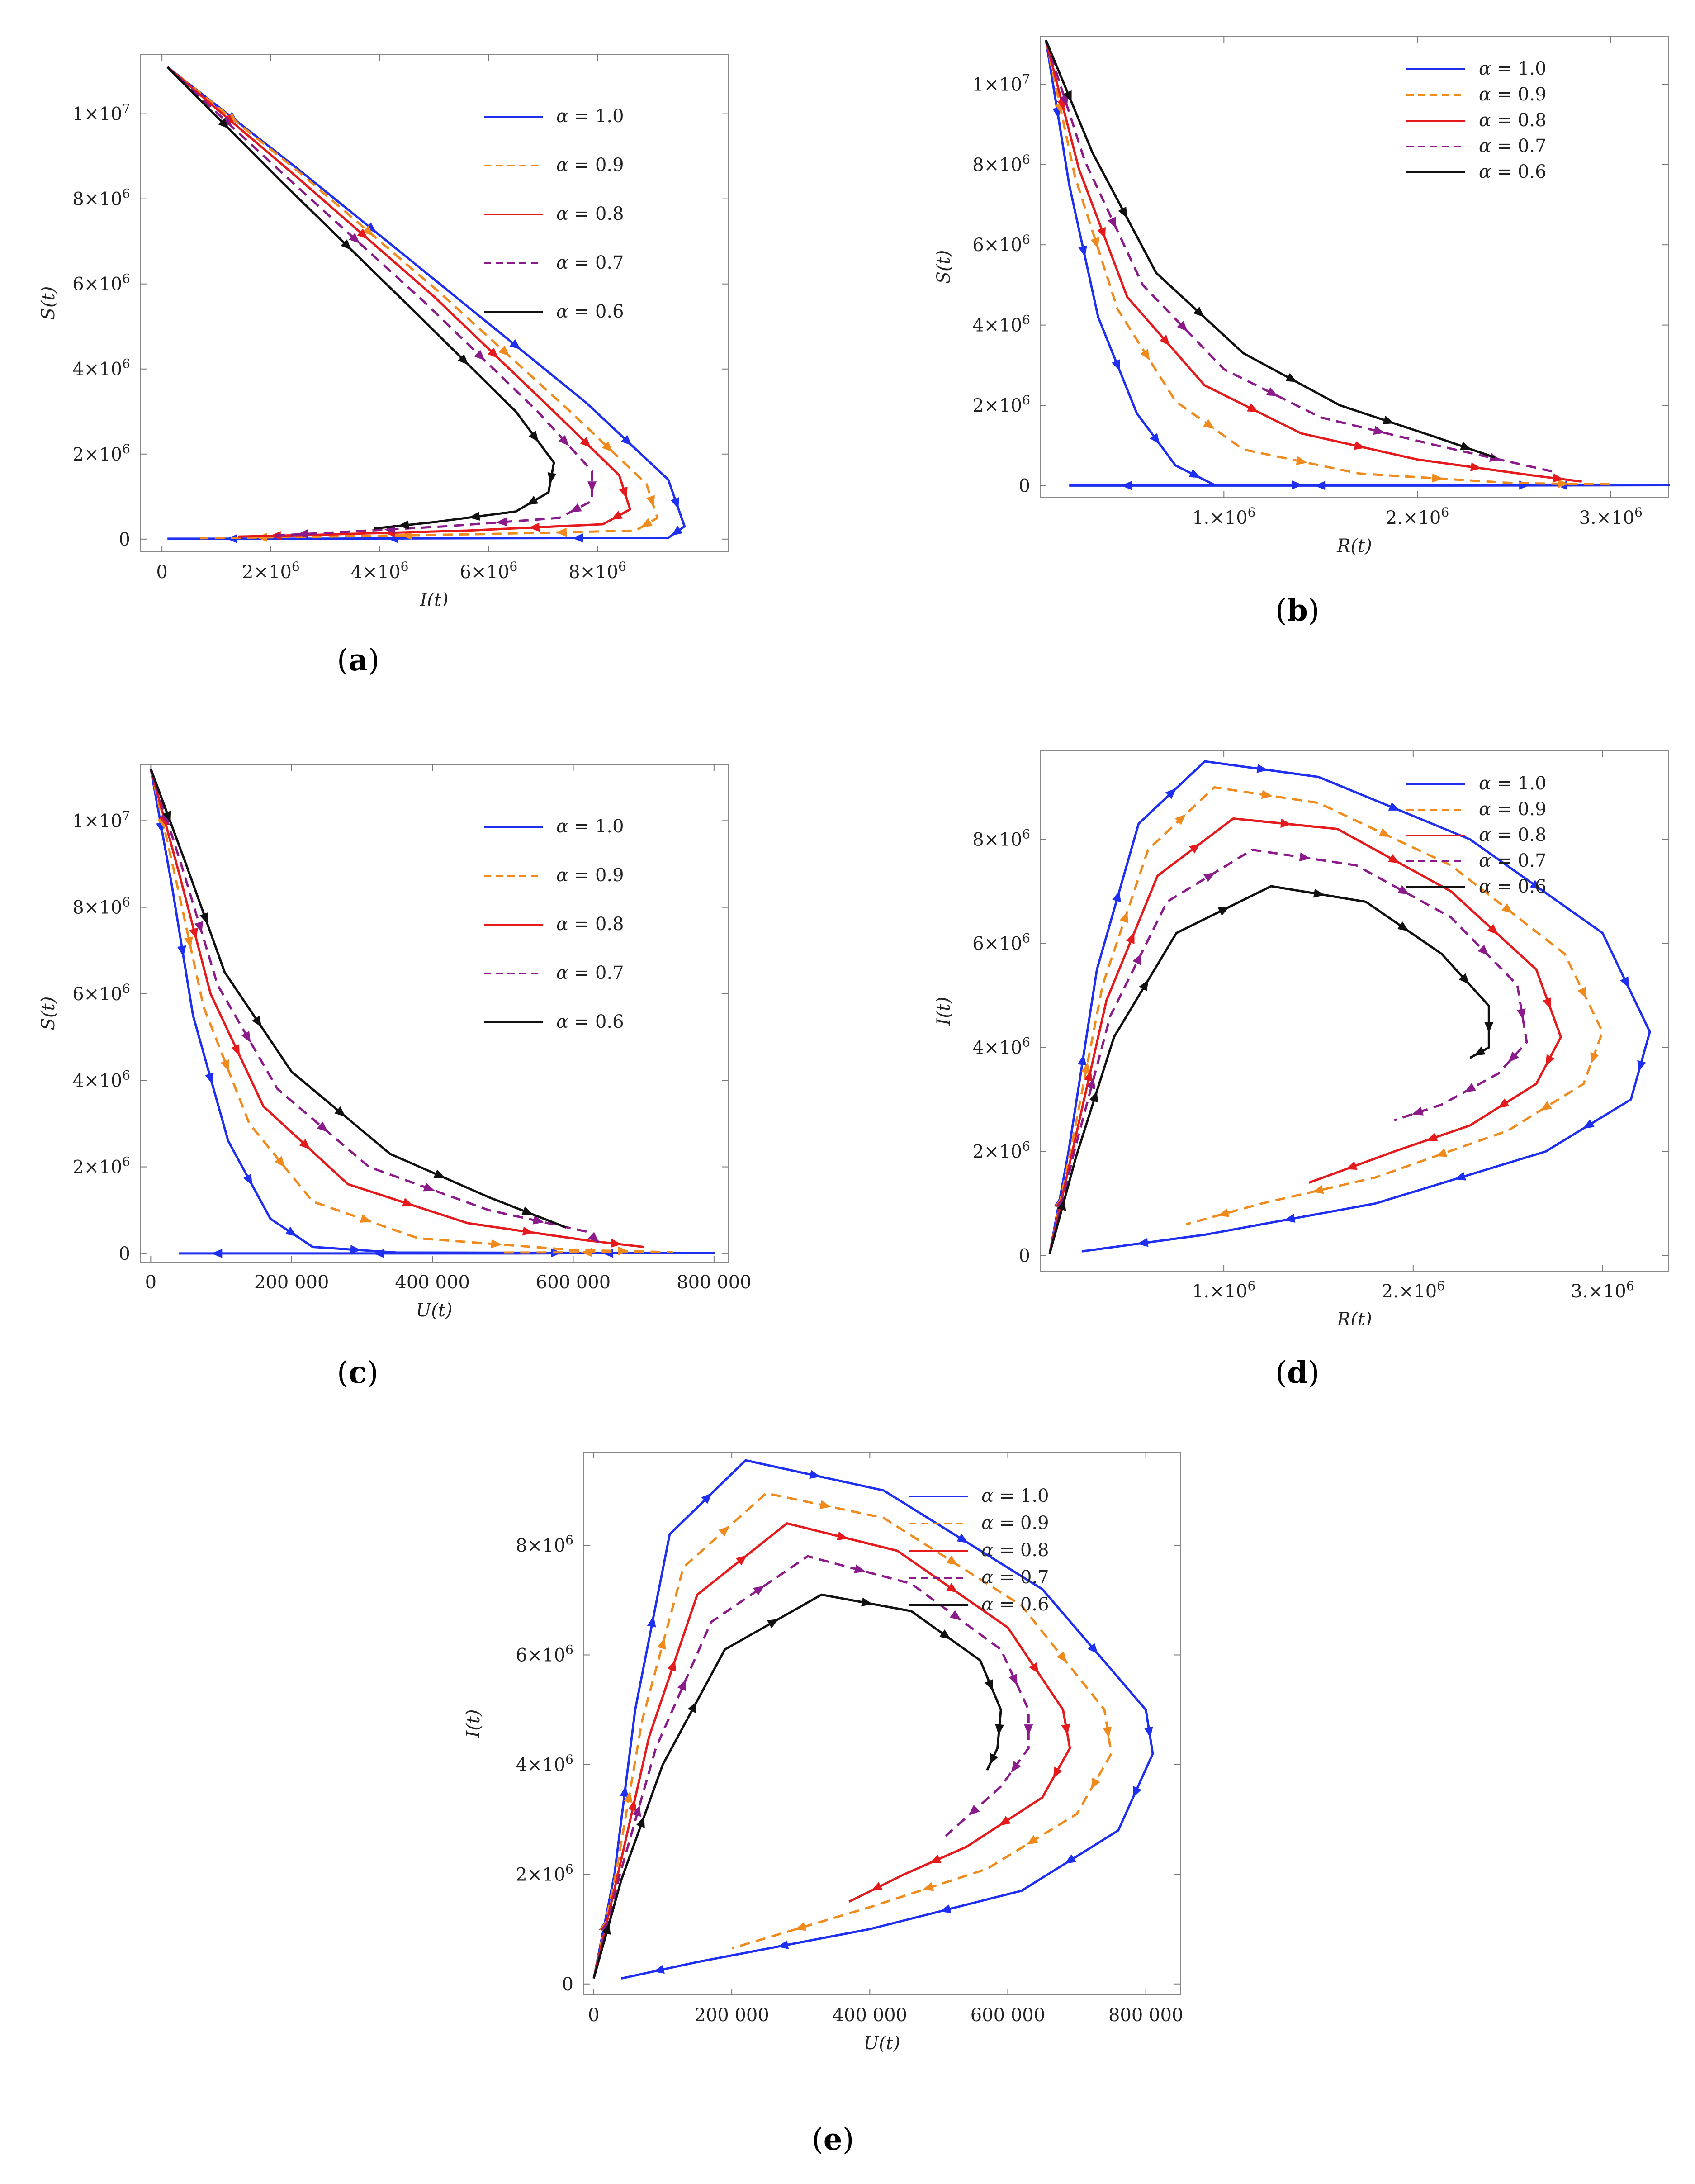 This screenshot has width=1695, height=2184. I want to click on series-line-alpha-0.9, so click(1328, 263).